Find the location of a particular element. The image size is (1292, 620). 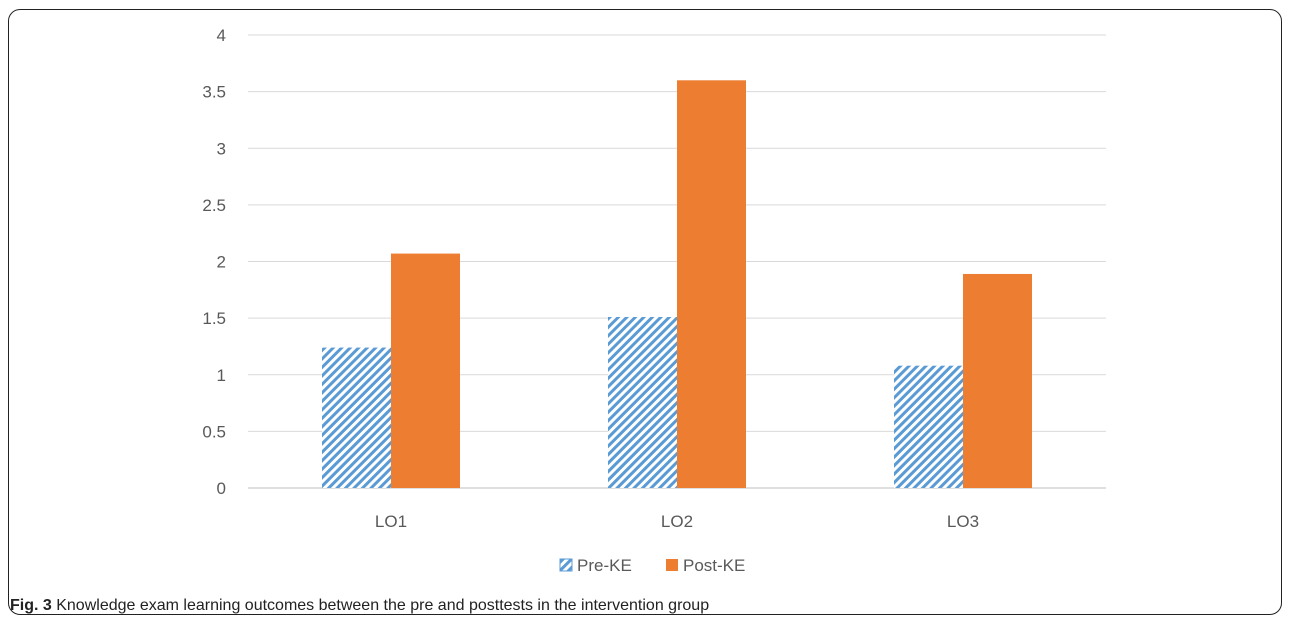

legend-label: Pre-KE is located at coordinates (604, 565).